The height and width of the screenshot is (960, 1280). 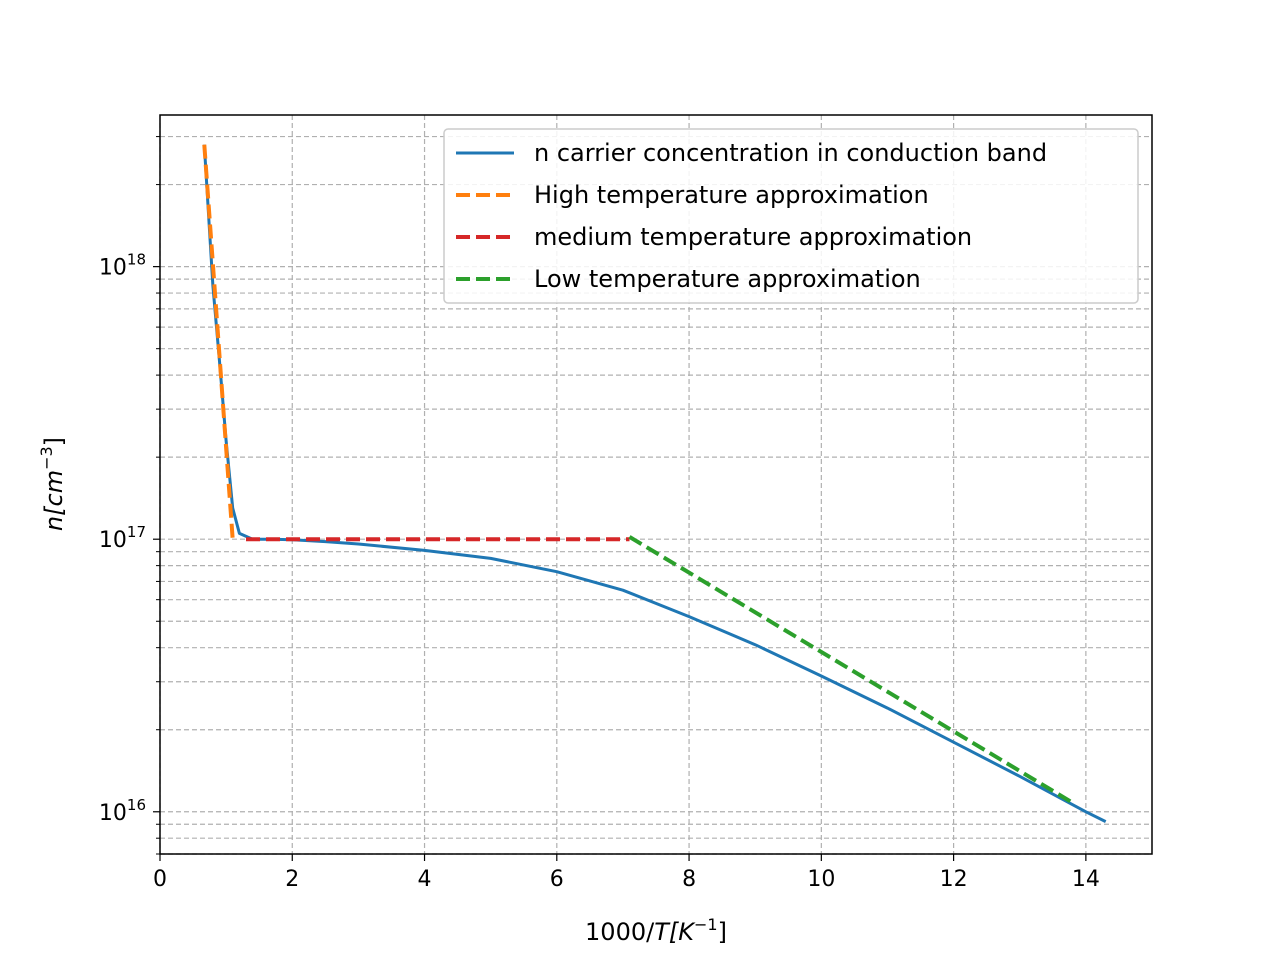 What do you see at coordinates (656, 930) in the screenshot?
I see `x-axis-label: 1000/T[K−1]` at bounding box center [656, 930].